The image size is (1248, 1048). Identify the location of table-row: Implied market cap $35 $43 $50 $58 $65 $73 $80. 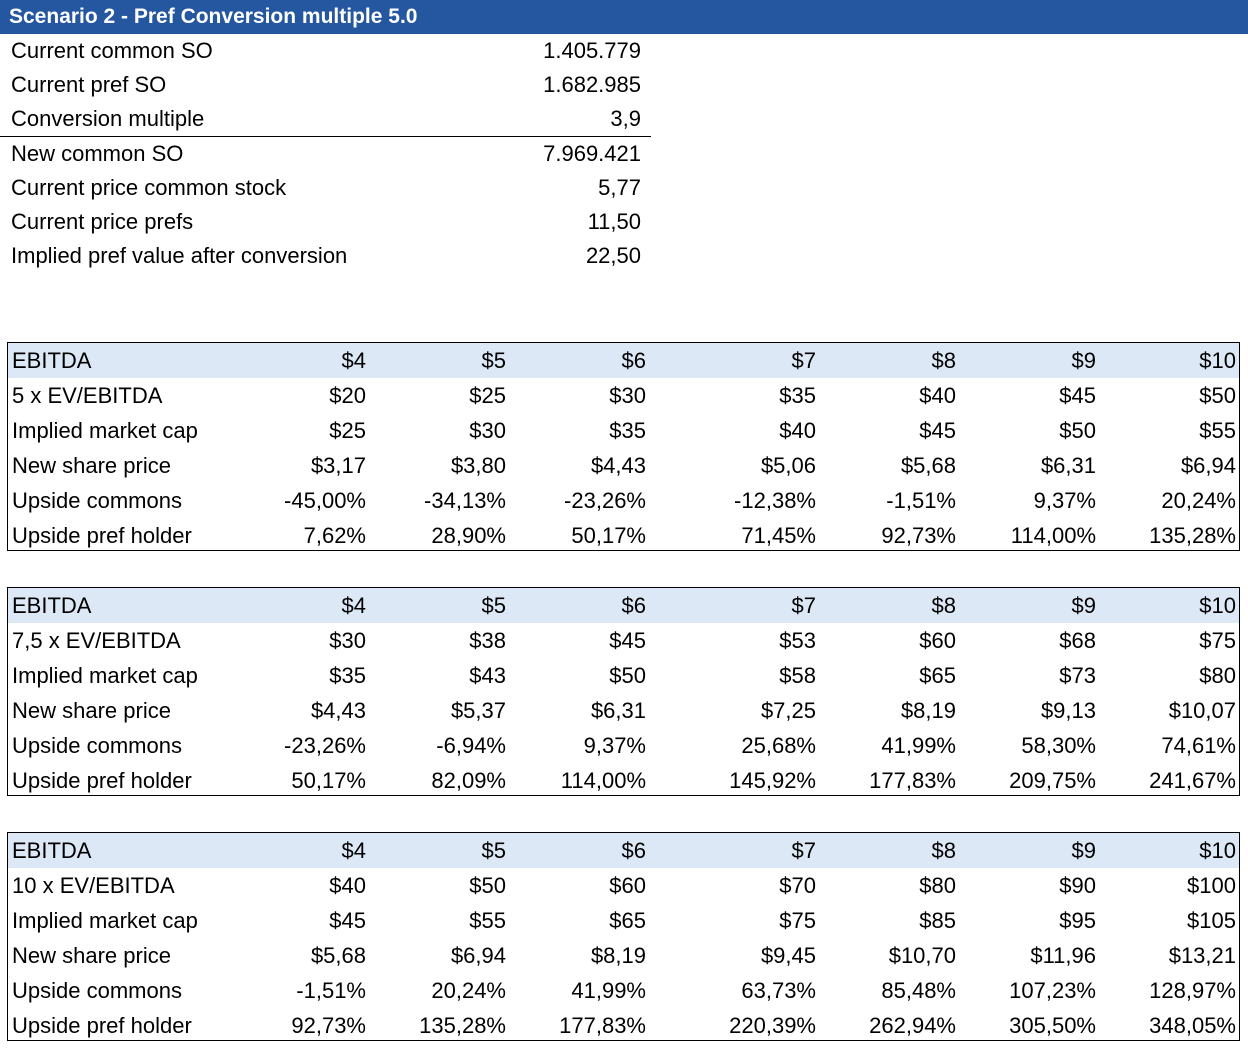
(623, 675).